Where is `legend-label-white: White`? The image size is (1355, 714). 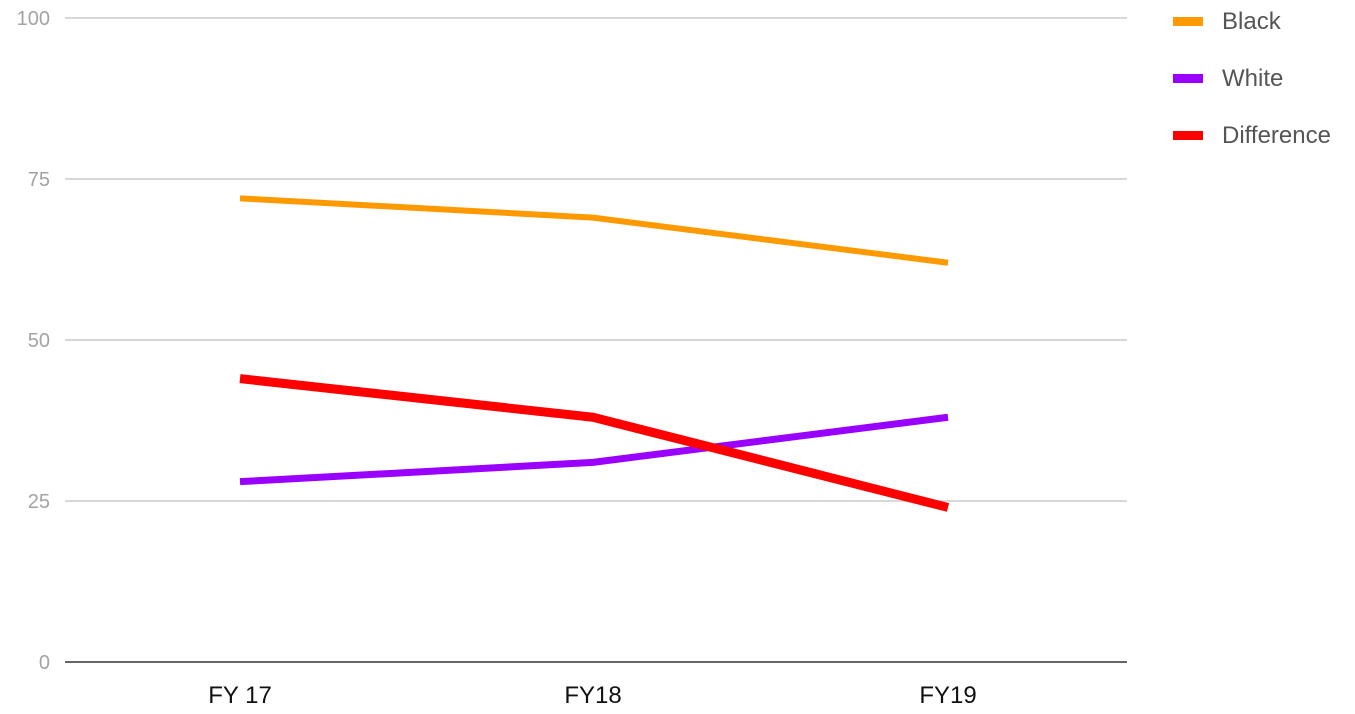 legend-label-white: White is located at coordinates (1252, 78).